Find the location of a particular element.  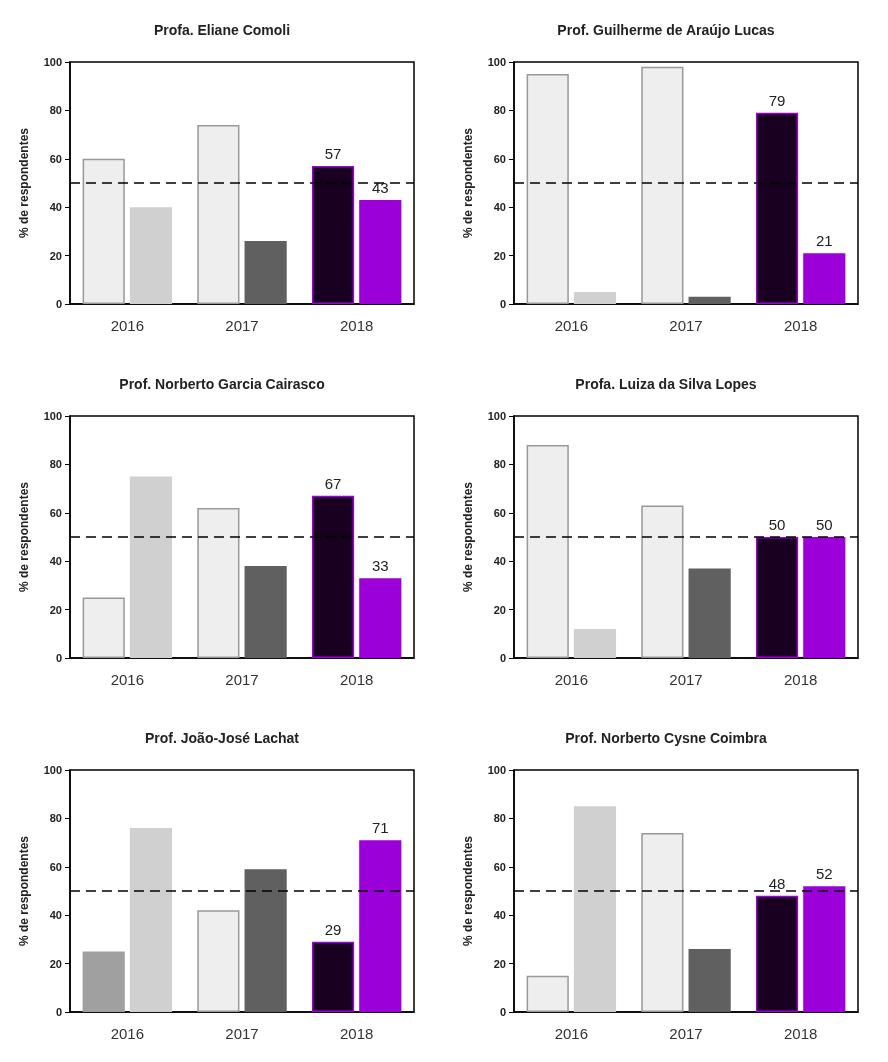

data-label: 71 is located at coordinates (380, 828).